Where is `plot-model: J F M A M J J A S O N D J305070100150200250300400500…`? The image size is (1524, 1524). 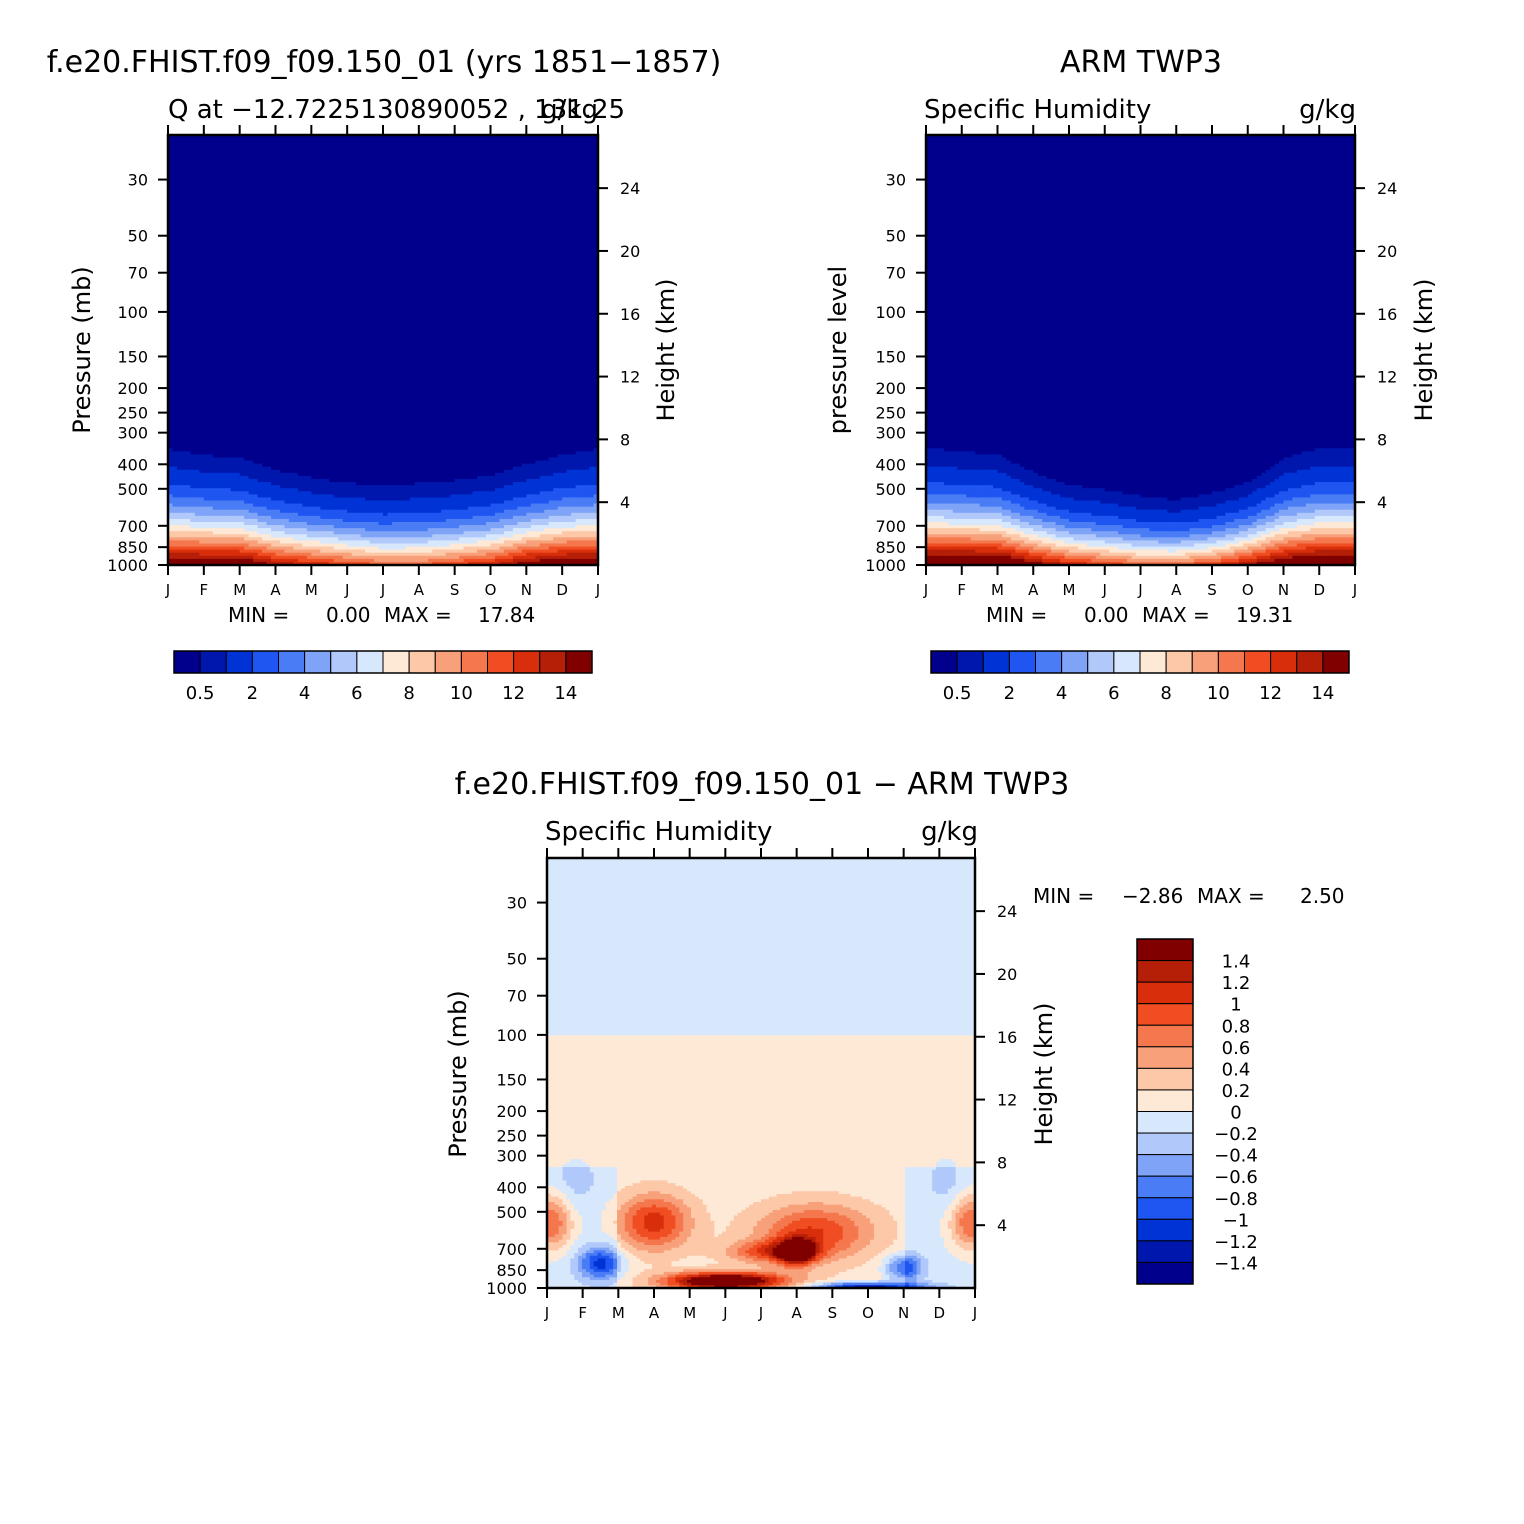
plot-model: J F M A M J J A S O N D J305070100150200250300400500… is located at coordinates (373, 362).